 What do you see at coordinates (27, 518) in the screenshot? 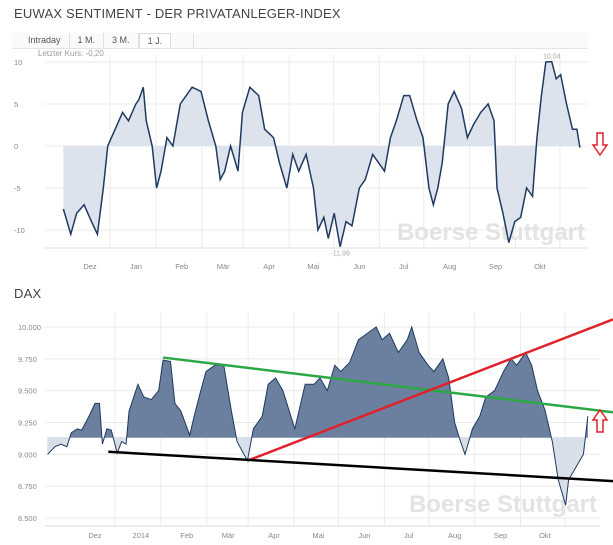
I see `y-tick-label: 8.500` at bounding box center [27, 518].